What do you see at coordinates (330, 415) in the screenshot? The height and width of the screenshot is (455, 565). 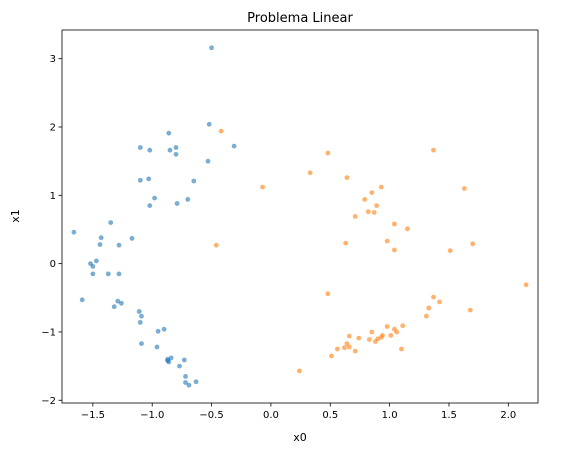 I see `x-tick-label: 0.5` at bounding box center [330, 415].